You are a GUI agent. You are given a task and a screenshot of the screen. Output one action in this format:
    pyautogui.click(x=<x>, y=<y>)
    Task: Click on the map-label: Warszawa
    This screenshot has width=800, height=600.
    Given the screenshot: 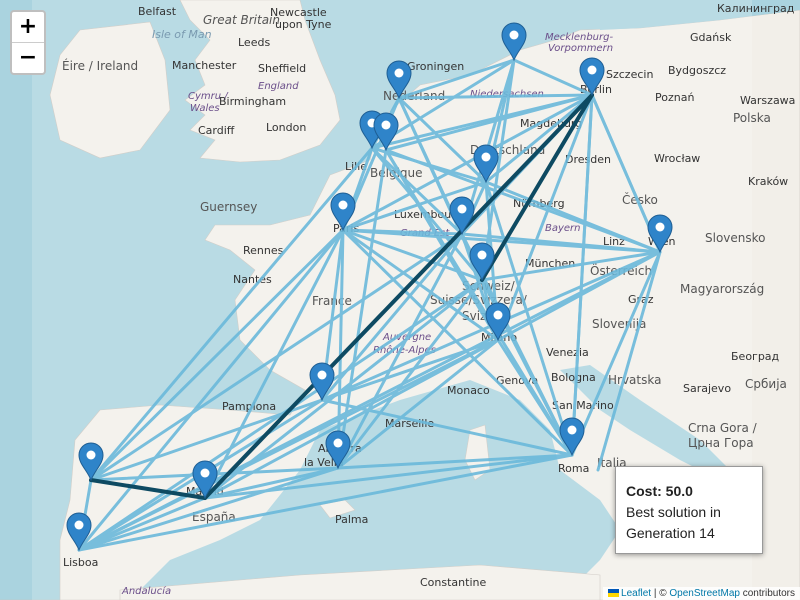 What is the action you would take?
    pyautogui.click(x=767, y=100)
    